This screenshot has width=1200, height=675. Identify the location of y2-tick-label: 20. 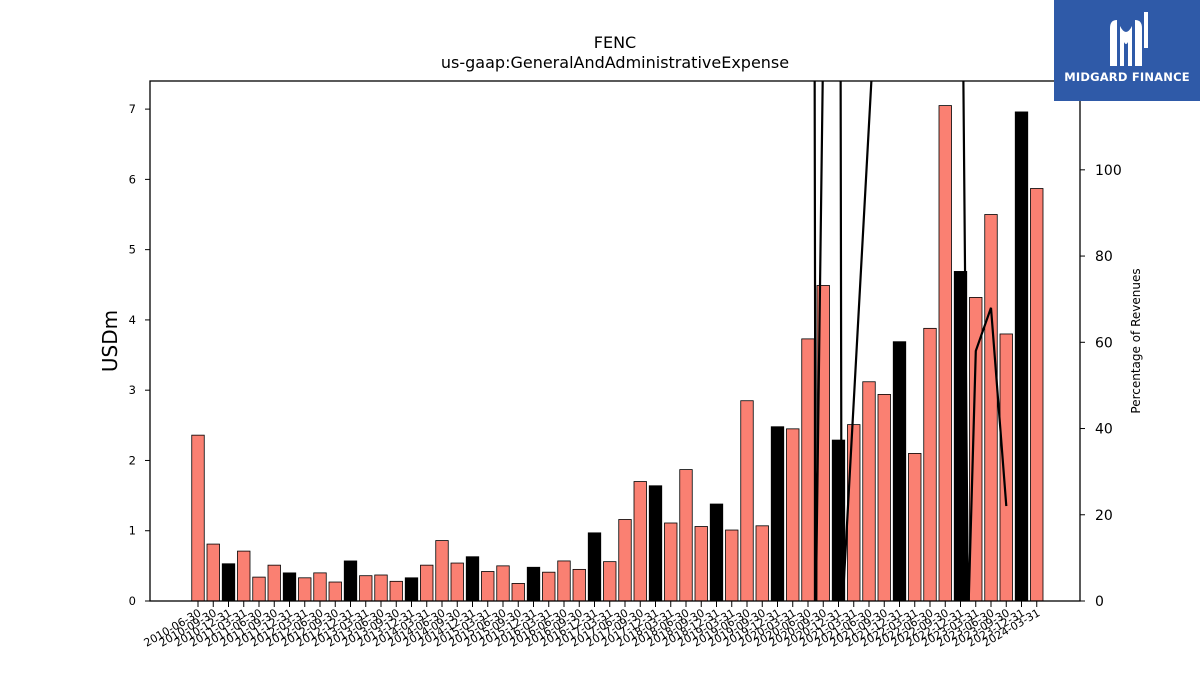
(1104, 516).